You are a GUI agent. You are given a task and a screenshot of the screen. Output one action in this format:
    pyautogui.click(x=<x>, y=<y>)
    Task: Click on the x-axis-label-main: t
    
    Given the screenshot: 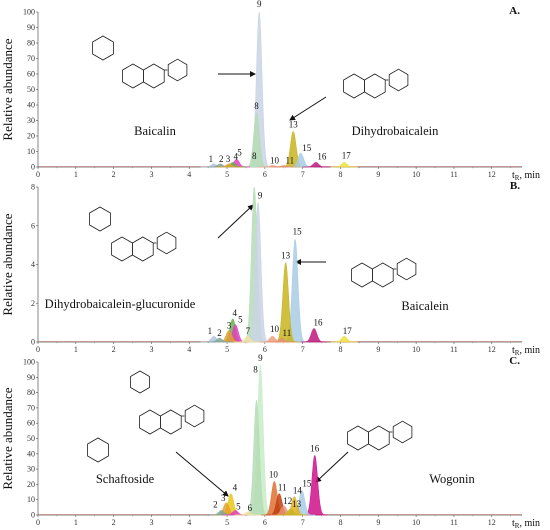 What is the action you would take?
    pyautogui.click(x=513, y=523)
    